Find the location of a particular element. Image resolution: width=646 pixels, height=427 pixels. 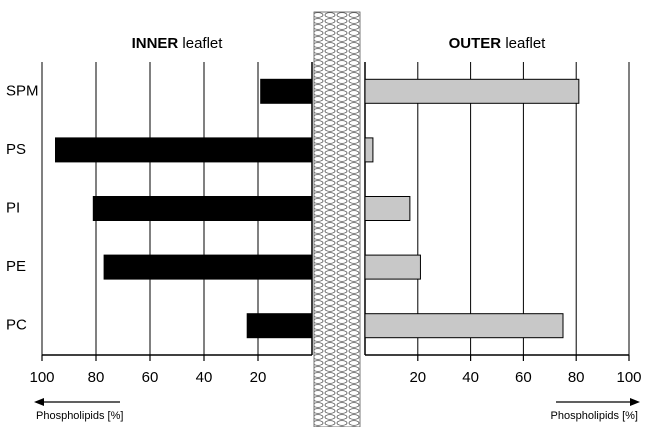

membrane is located at coordinates (337, 219).